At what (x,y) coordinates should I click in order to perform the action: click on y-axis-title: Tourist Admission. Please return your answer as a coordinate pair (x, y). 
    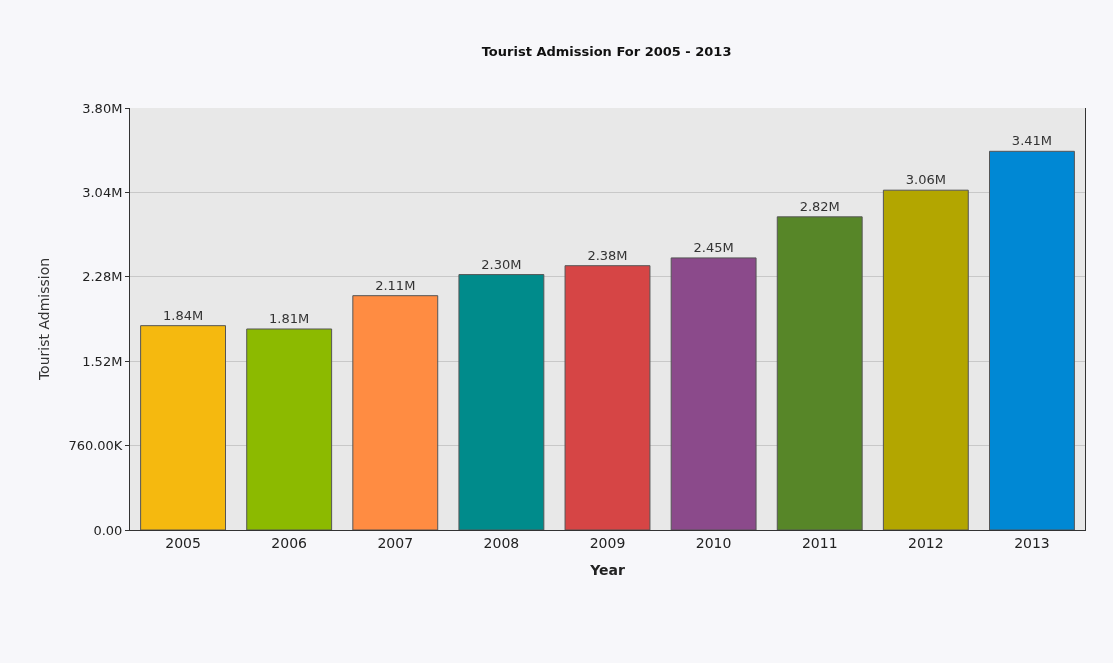
    Looking at the image, I should click on (43, 319).